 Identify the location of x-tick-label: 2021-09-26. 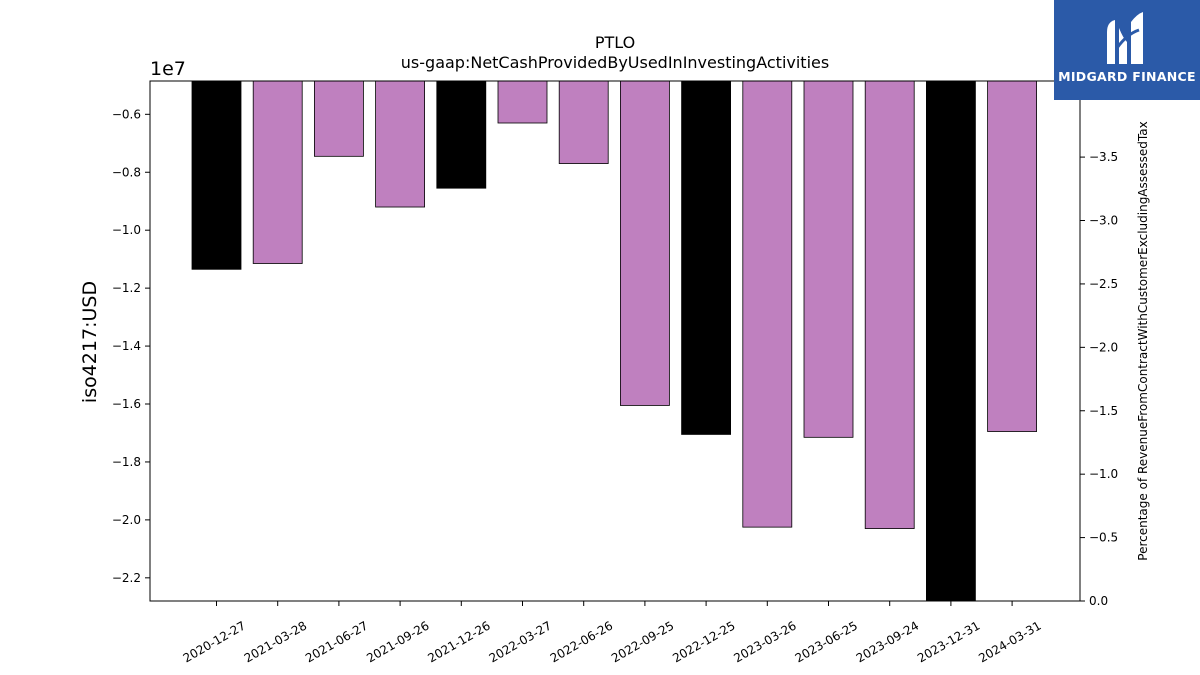
(397, 641).